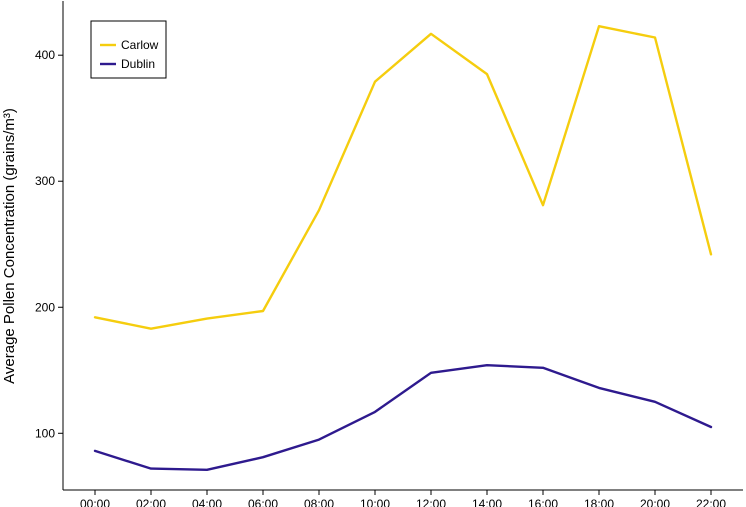 This screenshot has height=507, width=746. Describe the element at coordinates (711, 502) in the screenshot. I see `x-tick-label: 22:00` at that location.